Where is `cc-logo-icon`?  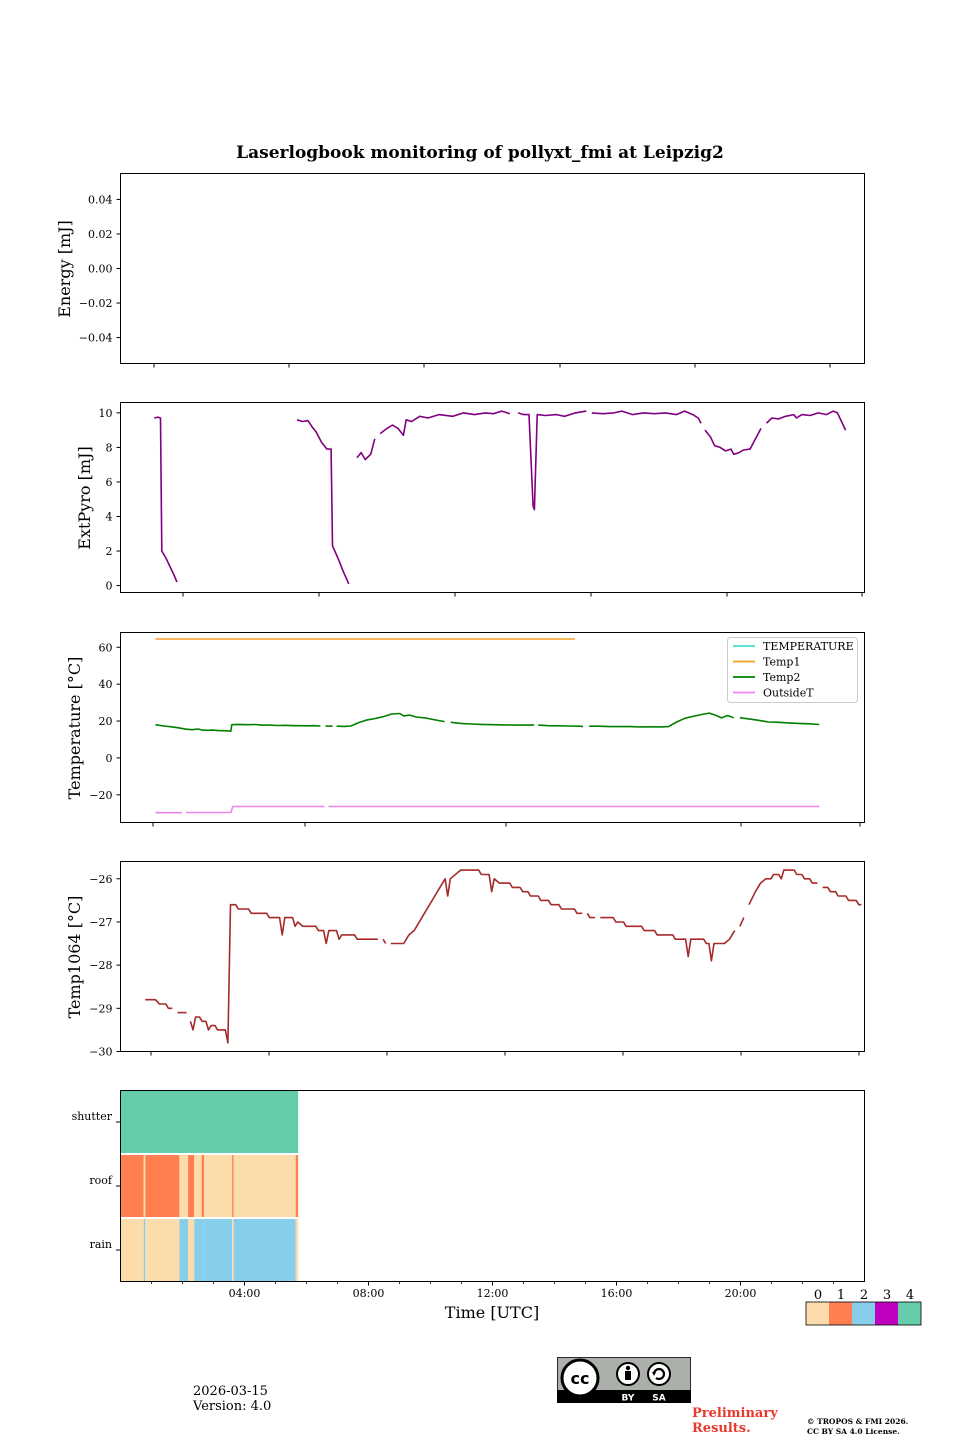 cc-logo-icon is located at coordinates (580, 1378).